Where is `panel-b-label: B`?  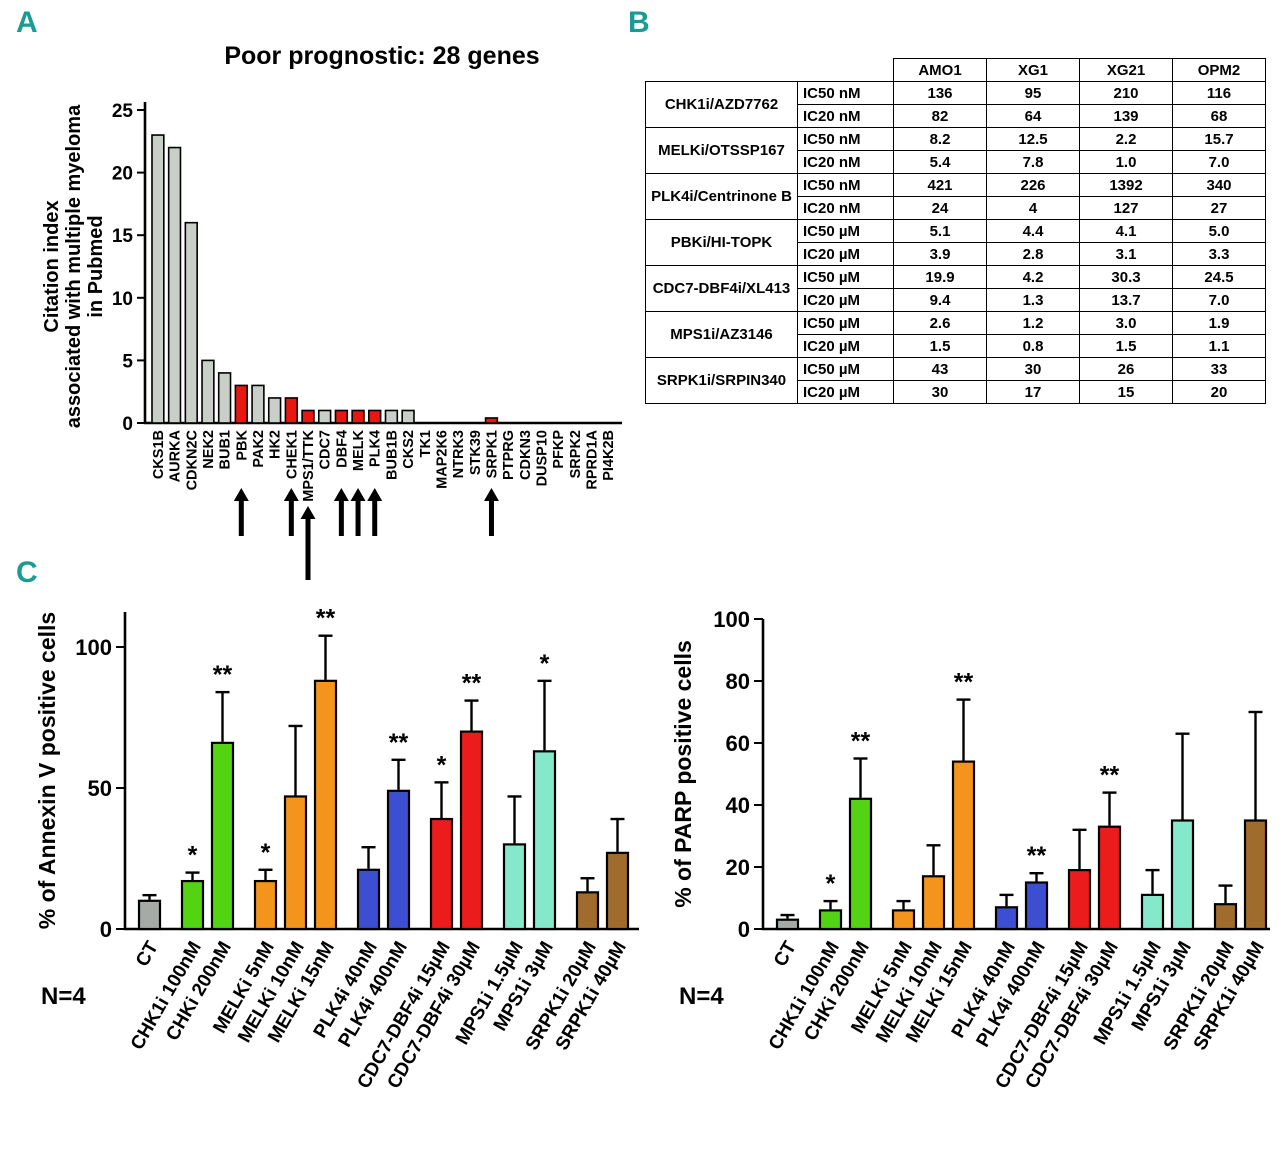 panel-b-label: B is located at coordinates (639, 22).